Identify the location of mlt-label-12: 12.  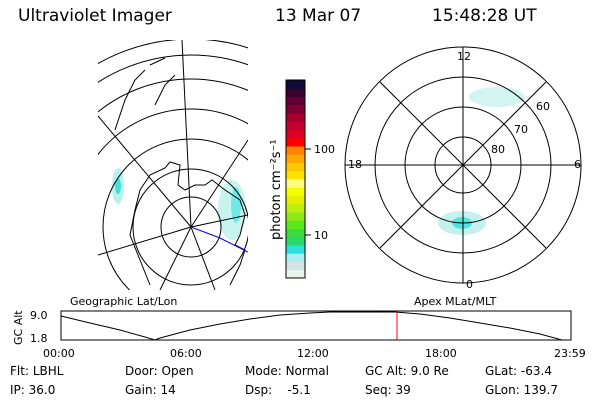
(464, 56).